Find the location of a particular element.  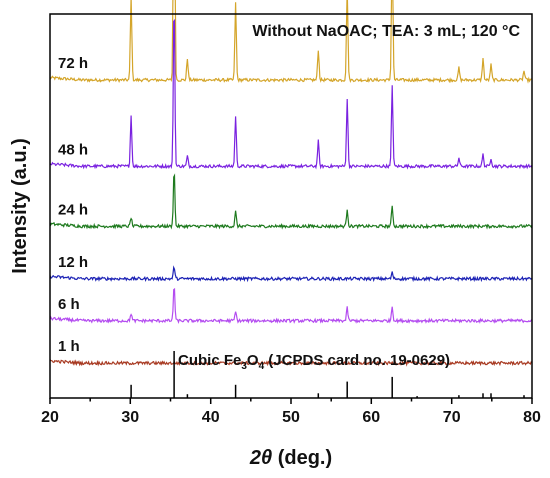

x-tick-label-40: 40 is located at coordinates (211, 417).